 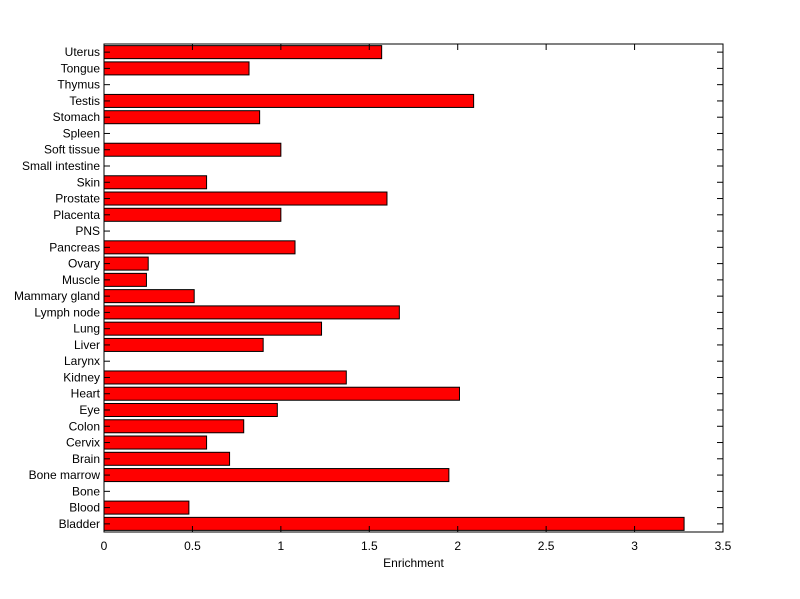 What do you see at coordinates (125, 279) in the screenshot?
I see `bar-muscle` at bounding box center [125, 279].